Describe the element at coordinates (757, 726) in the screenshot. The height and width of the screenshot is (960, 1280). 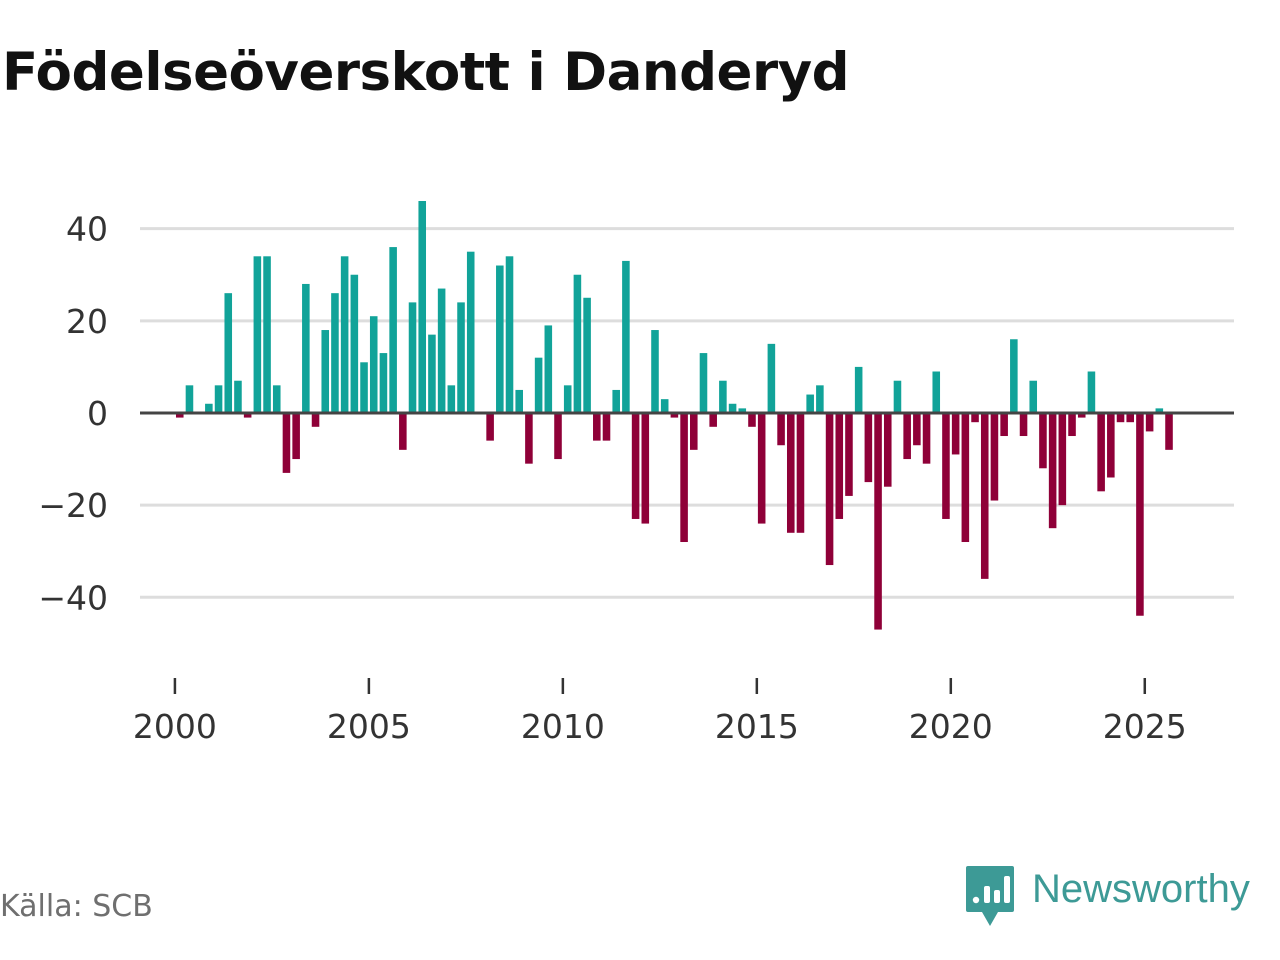
I see `x-tick-label: 2015` at that location.